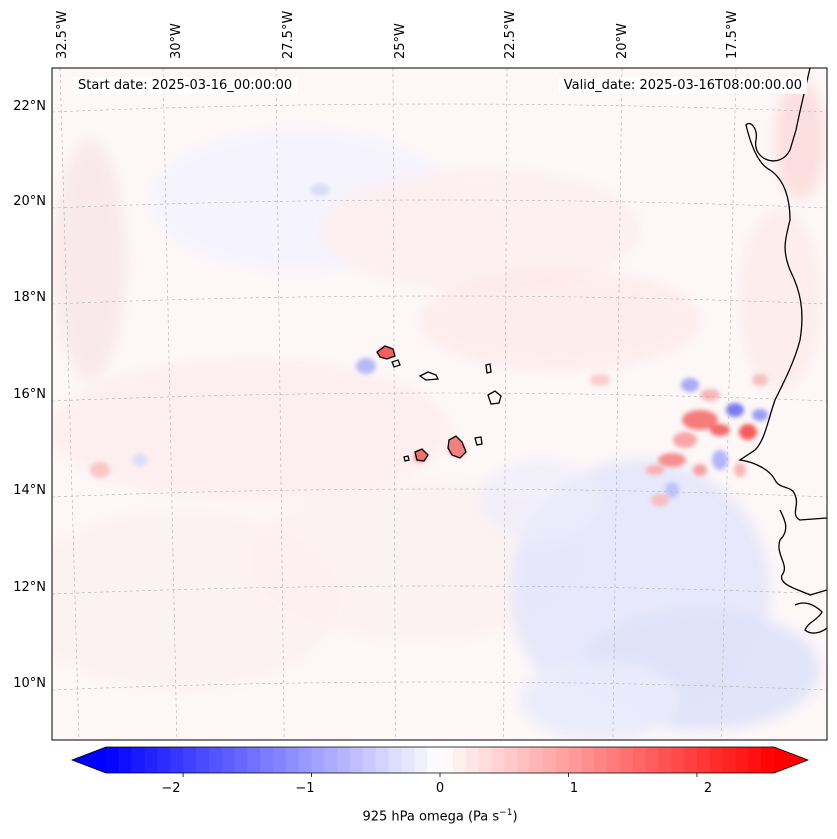 The image size is (837, 839). Describe the element at coordinates (400, 41) in the screenshot. I see `lon-label: 25°W` at that location.